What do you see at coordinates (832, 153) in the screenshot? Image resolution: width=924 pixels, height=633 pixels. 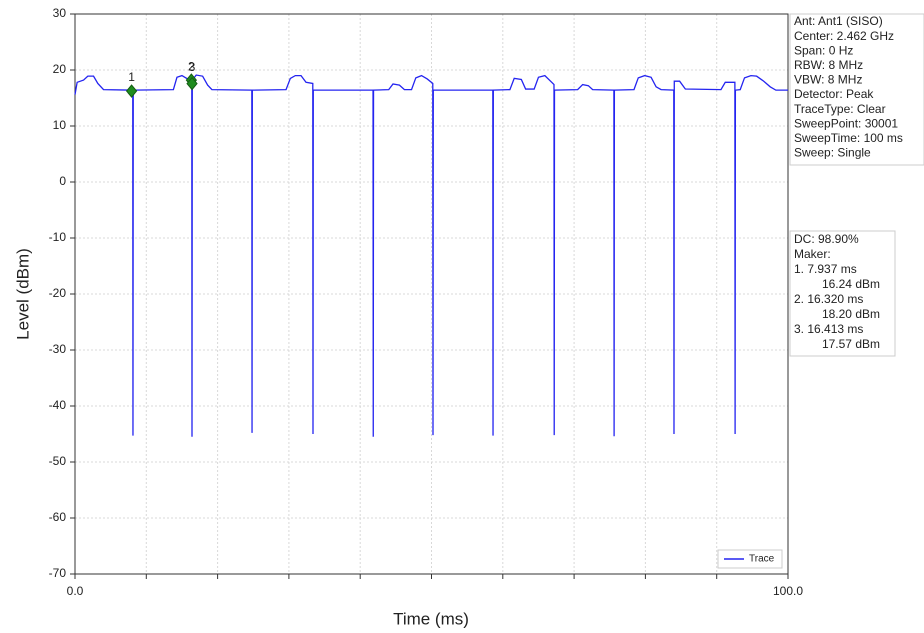 I see `info-line: Sweep: Single` at bounding box center [832, 153].